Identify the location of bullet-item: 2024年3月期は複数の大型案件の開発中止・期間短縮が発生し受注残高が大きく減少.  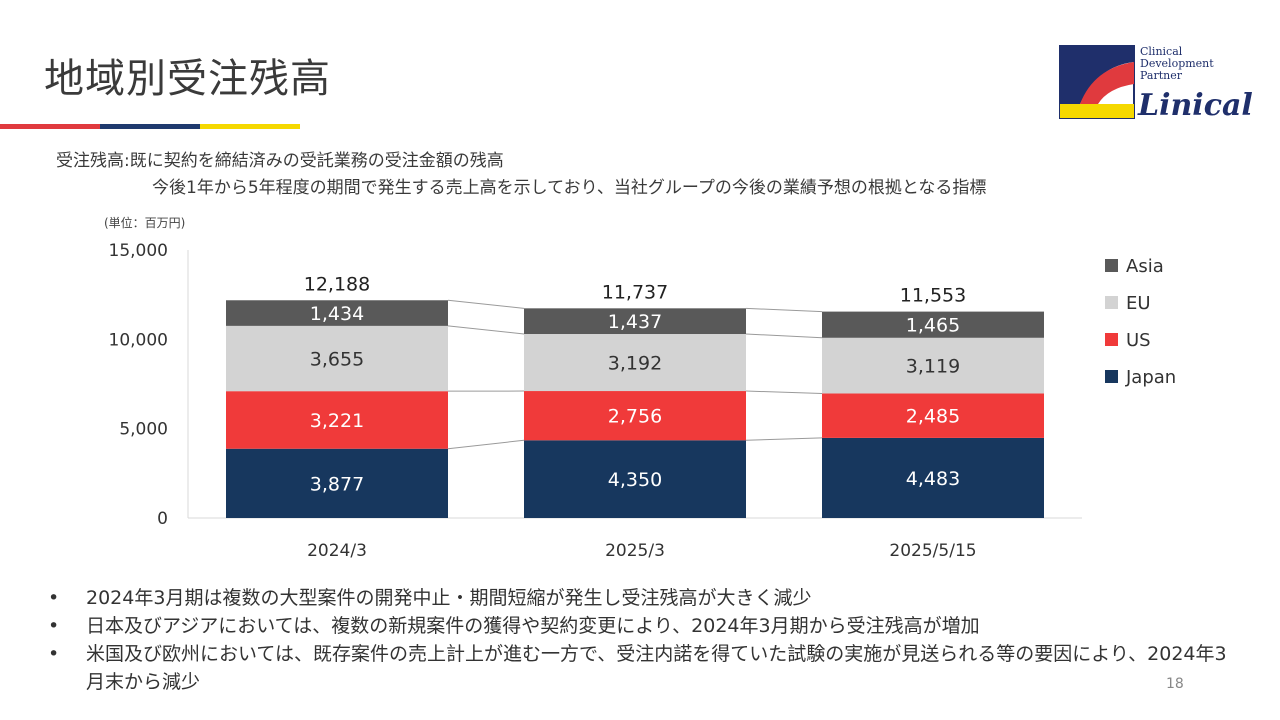
(644, 598).